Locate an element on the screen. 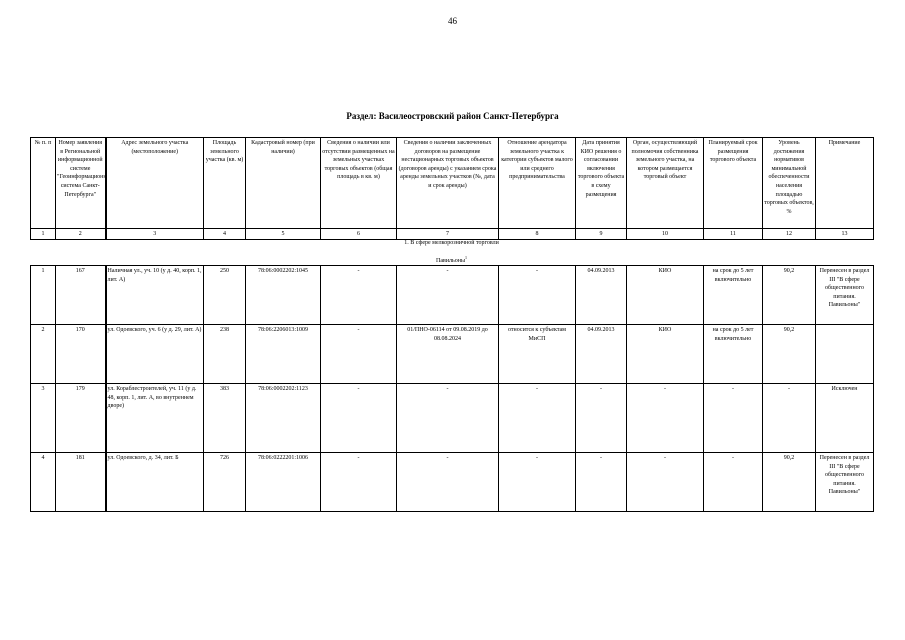 The image size is (905, 640). table-cell: ул. Одоевского, д. 34, лит. Б is located at coordinates (154, 482).